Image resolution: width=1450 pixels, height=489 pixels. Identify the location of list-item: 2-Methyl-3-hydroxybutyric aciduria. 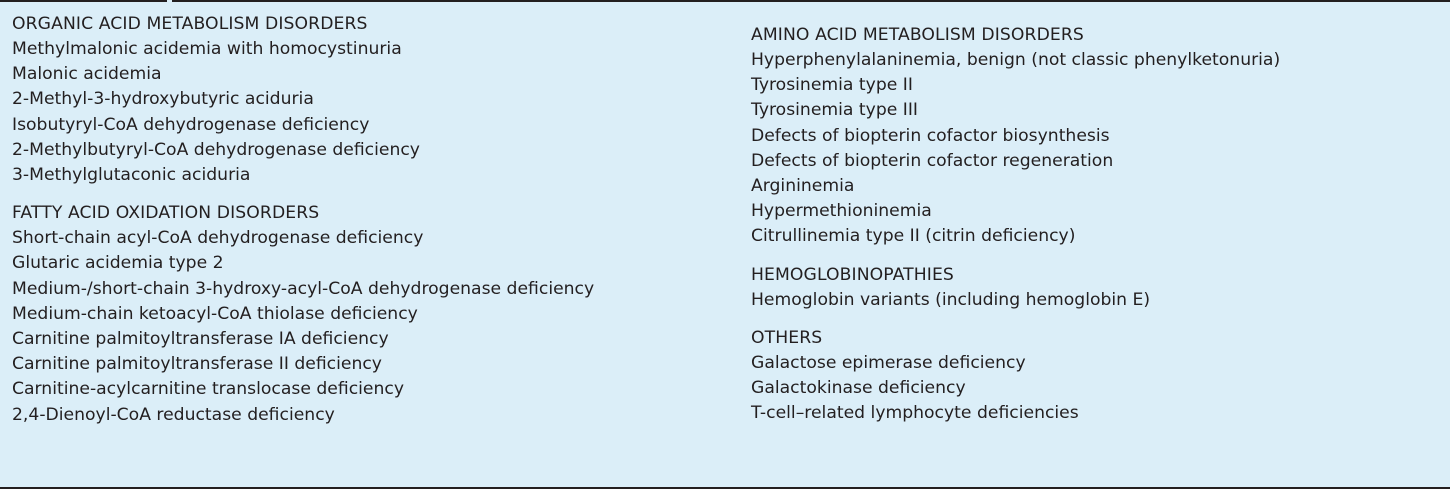
(163, 99).